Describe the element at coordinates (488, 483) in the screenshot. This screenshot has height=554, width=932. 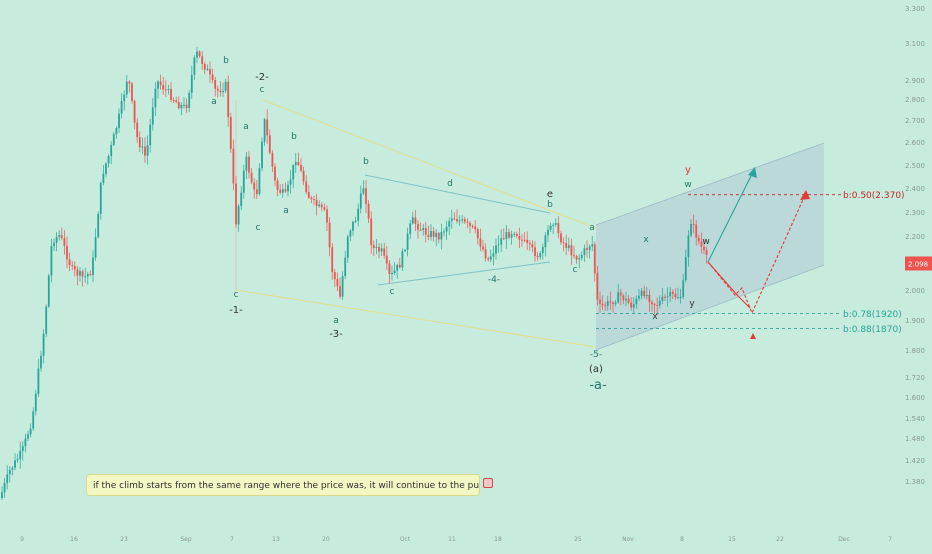
I see `note-edit-icon` at that location.